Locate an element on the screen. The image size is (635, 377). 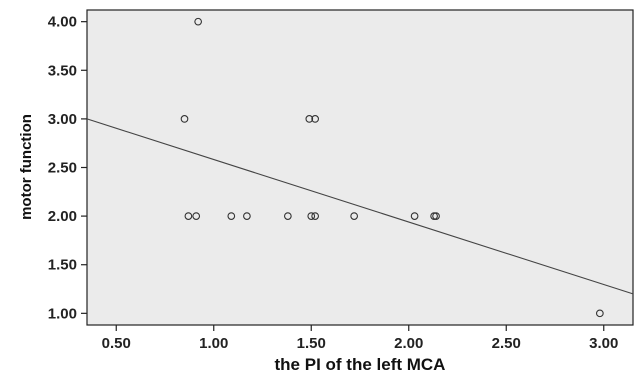
y-tick-label: 4.00 is located at coordinates (62, 22).